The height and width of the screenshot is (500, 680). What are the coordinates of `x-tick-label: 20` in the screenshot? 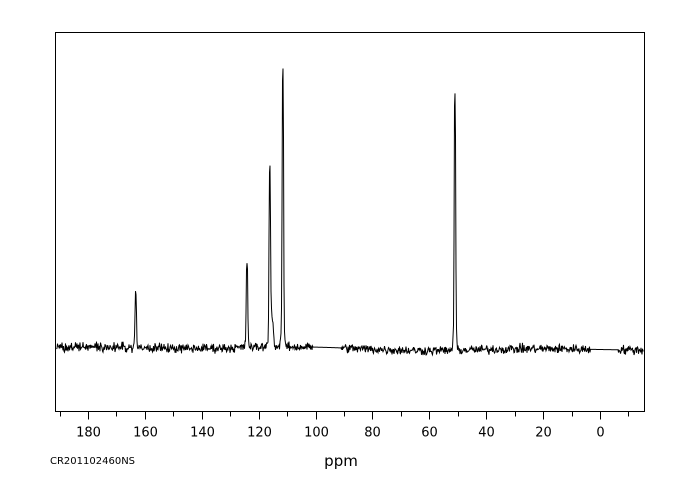 It's located at (543, 433).